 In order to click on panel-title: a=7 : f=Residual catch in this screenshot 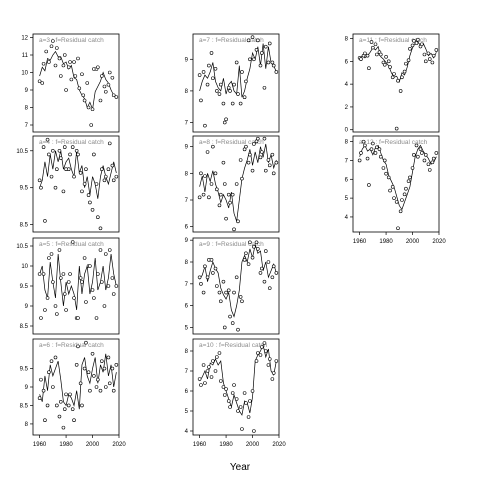, I will do `click(231, 40)`.